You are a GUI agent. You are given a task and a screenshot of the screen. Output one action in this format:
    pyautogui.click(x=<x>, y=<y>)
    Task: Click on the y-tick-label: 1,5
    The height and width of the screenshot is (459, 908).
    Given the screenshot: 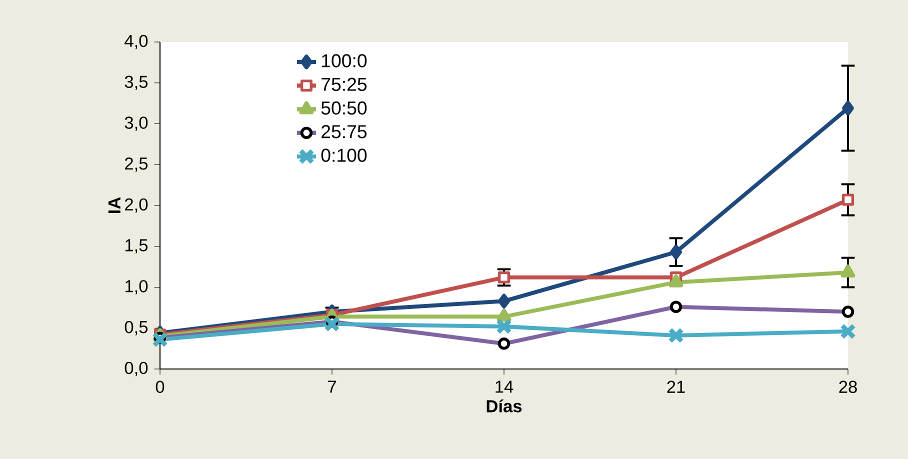 What is the action you would take?
    pyautogui.click(x=136, y=246)
    